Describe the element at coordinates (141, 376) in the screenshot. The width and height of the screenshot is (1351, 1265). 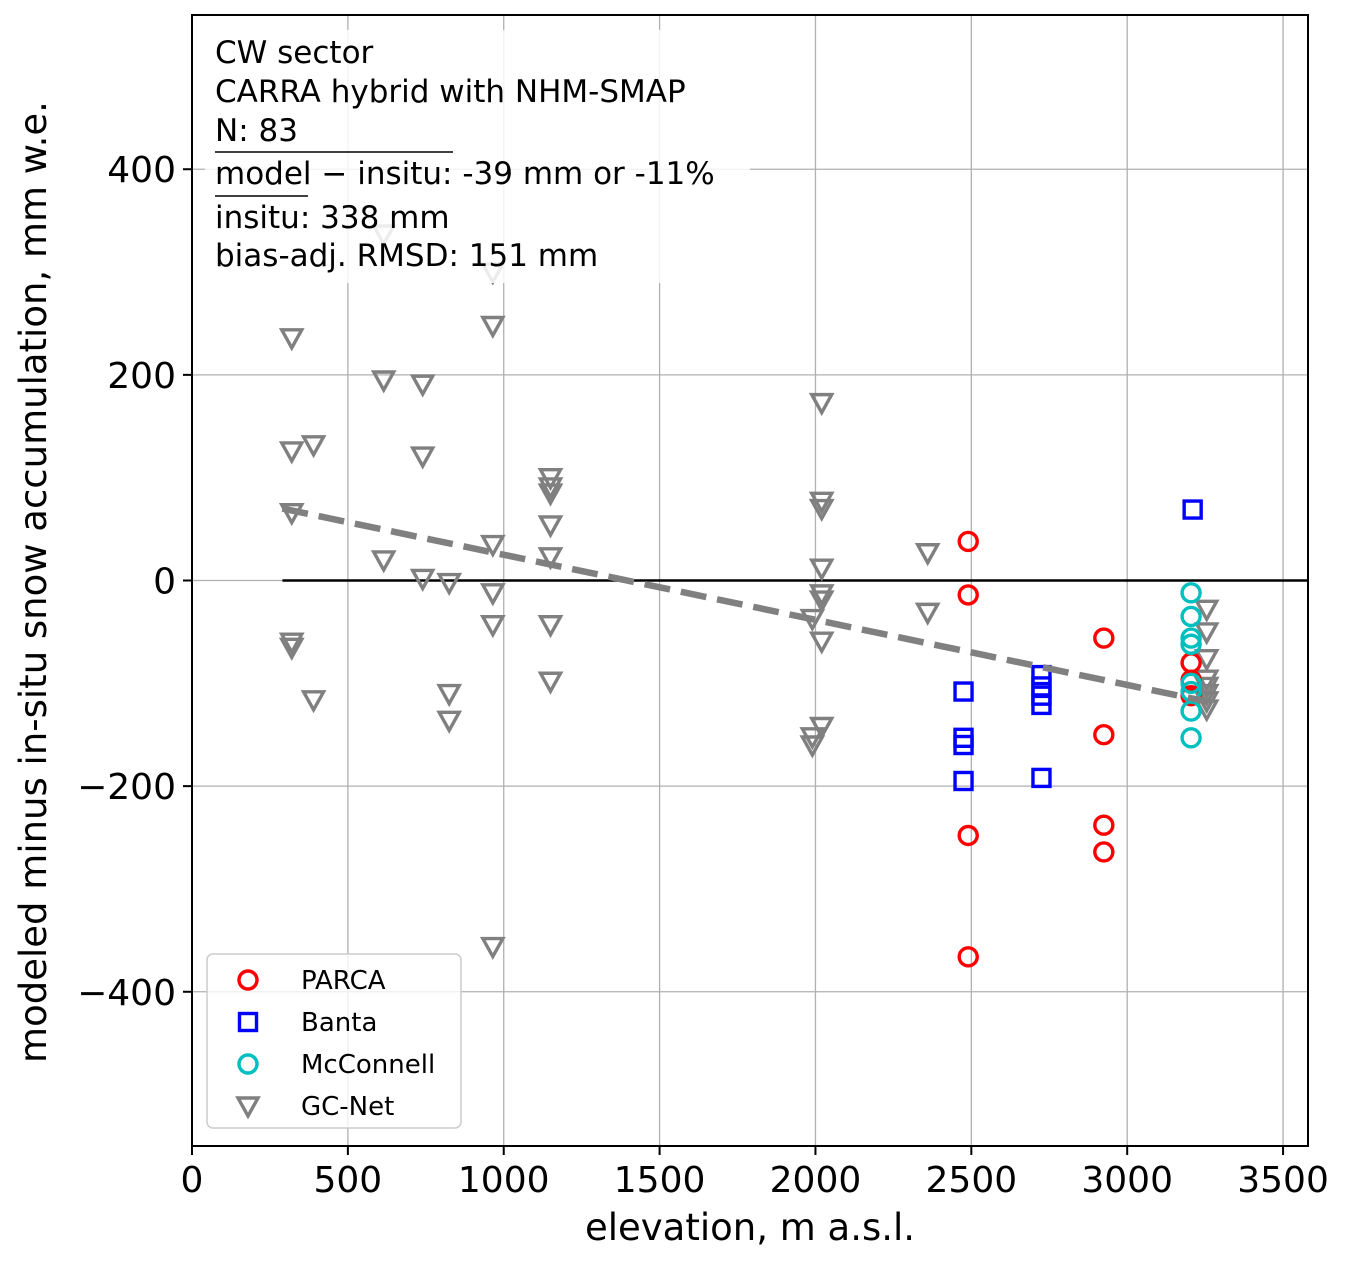
I see `y-tick-label: 200` at that location.